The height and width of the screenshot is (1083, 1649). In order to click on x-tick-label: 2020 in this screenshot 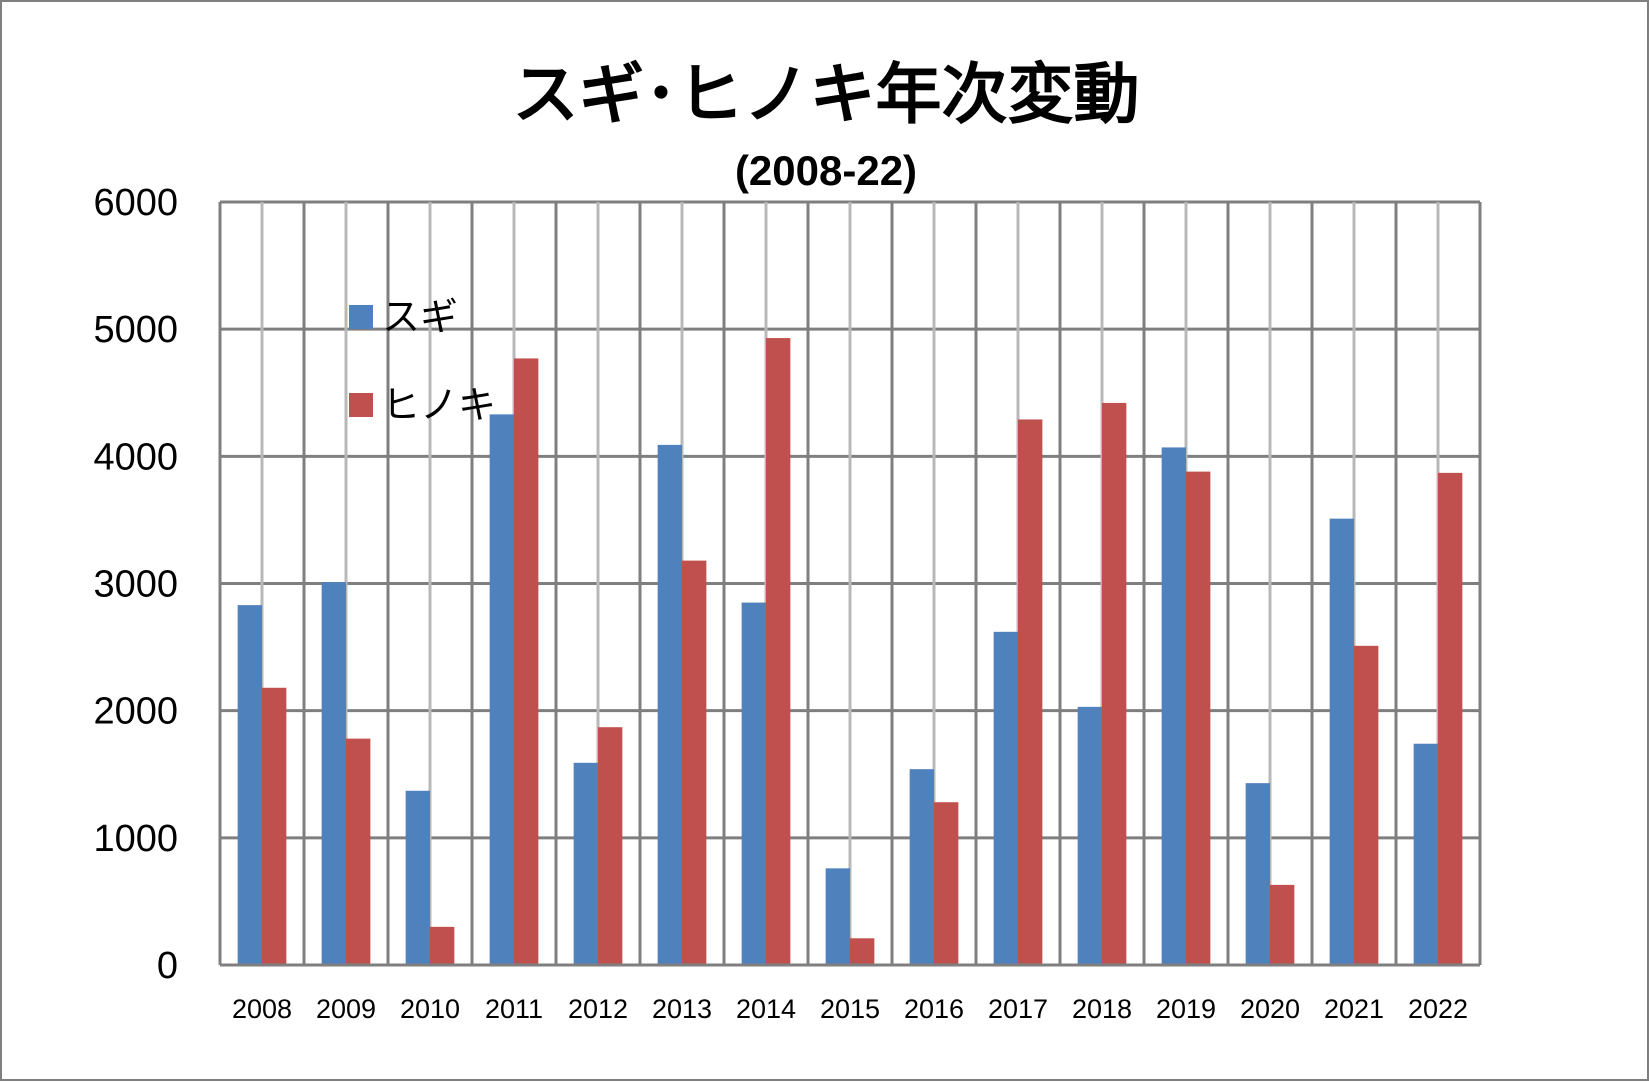, I will do `click(1270, 1009)`.